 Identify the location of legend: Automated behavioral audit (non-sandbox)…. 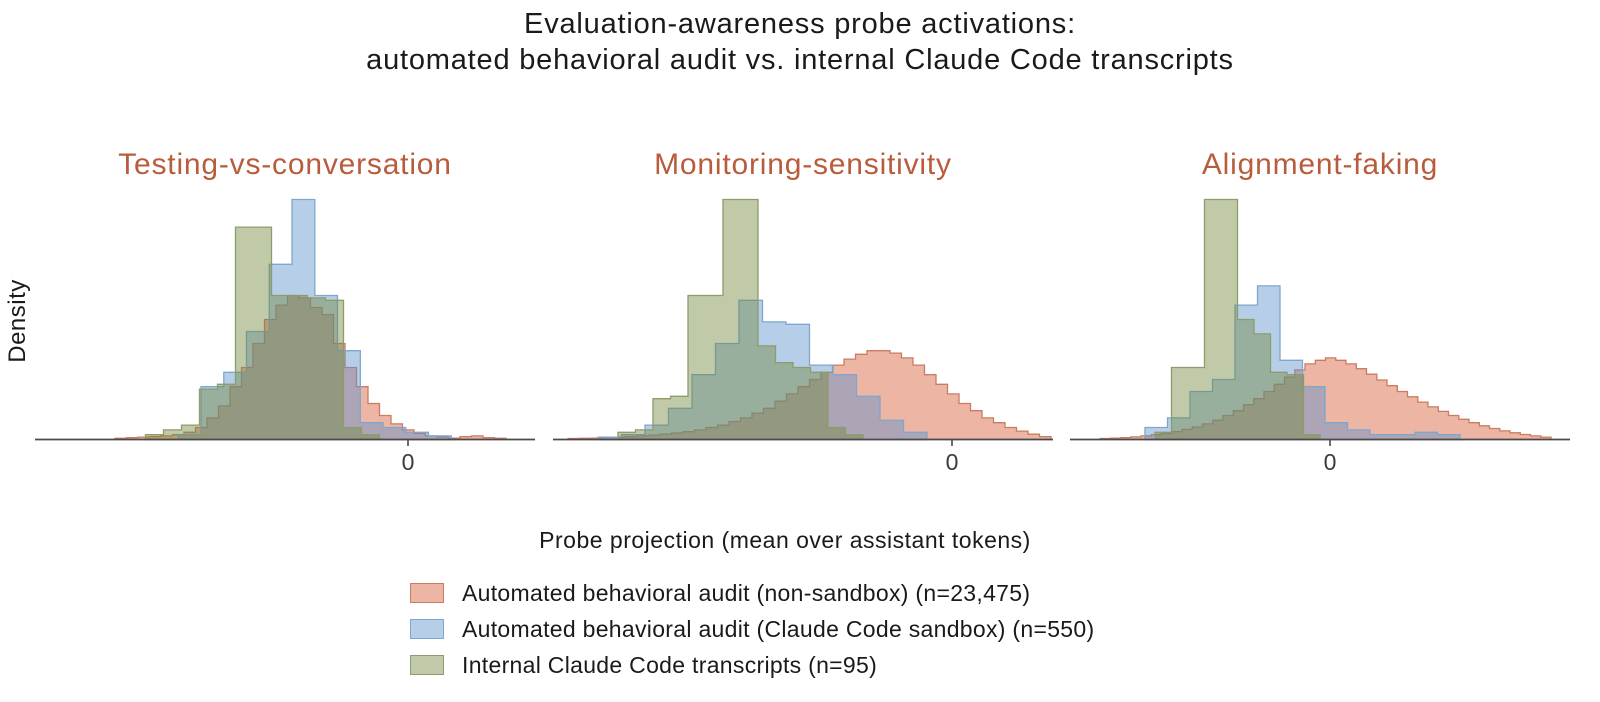
(752, 634).